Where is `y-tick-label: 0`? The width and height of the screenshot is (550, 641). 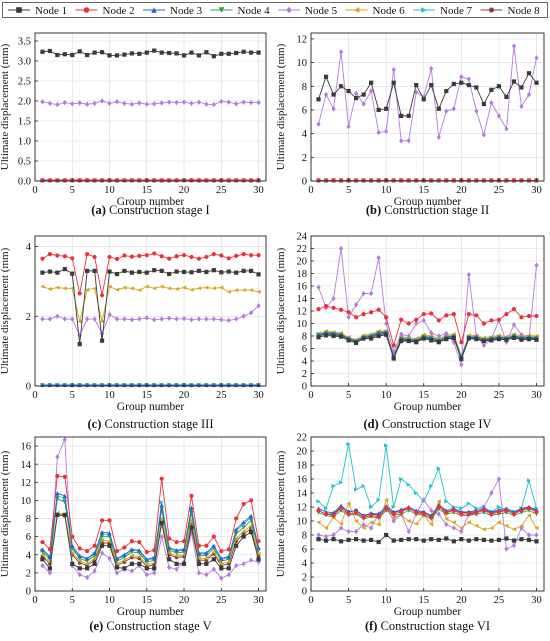 y-tick-label: 0 is located at coordinates (28, 387).